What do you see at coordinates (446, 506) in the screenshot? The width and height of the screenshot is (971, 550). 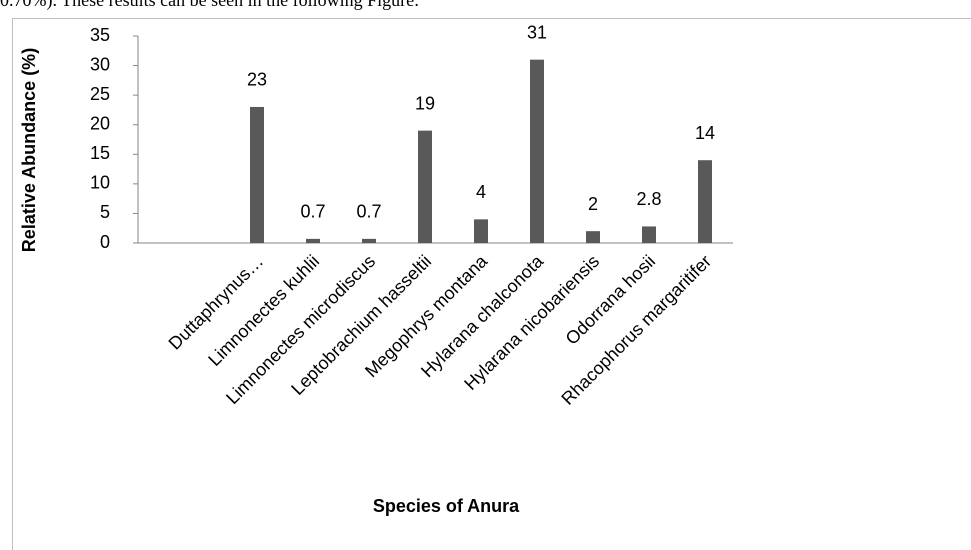 I see `x-axis-title: Species of Anura` at bounding box center [446, 506].